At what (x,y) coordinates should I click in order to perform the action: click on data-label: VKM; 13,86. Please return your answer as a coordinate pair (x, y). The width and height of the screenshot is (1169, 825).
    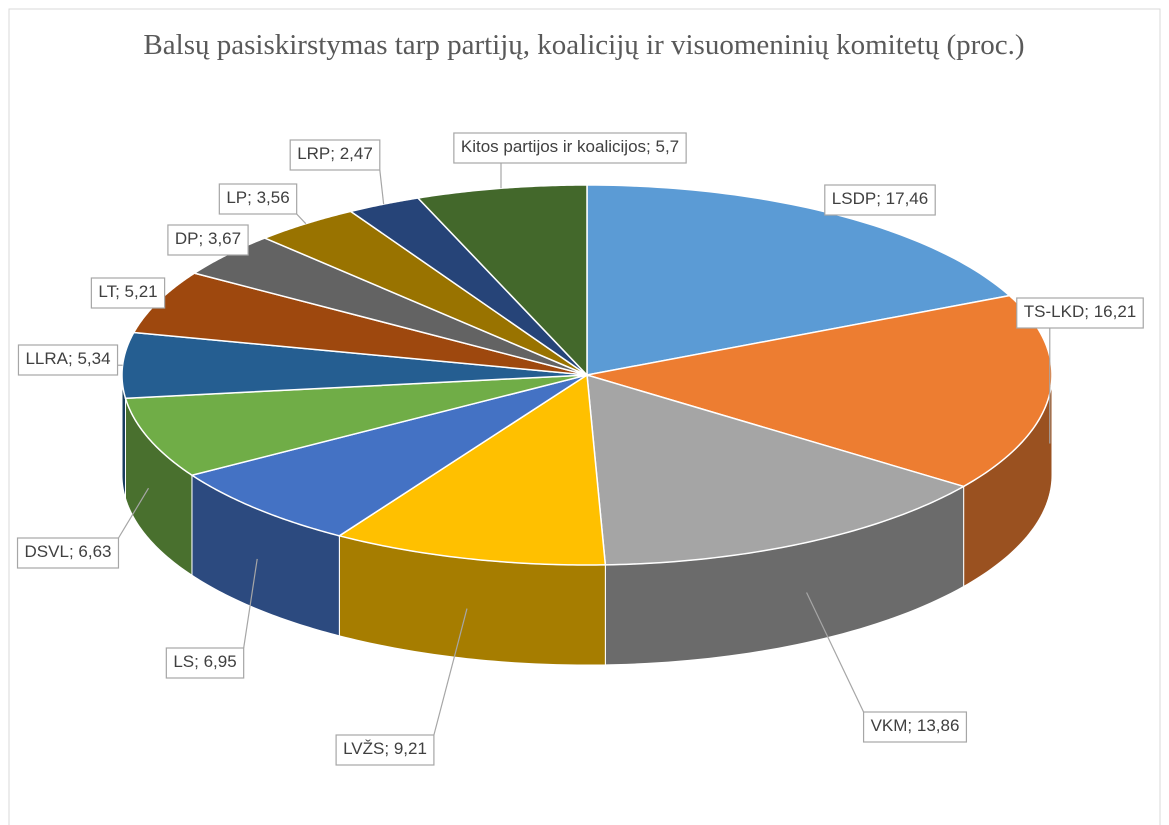
    Looking at the image, I should click on (887, 667).